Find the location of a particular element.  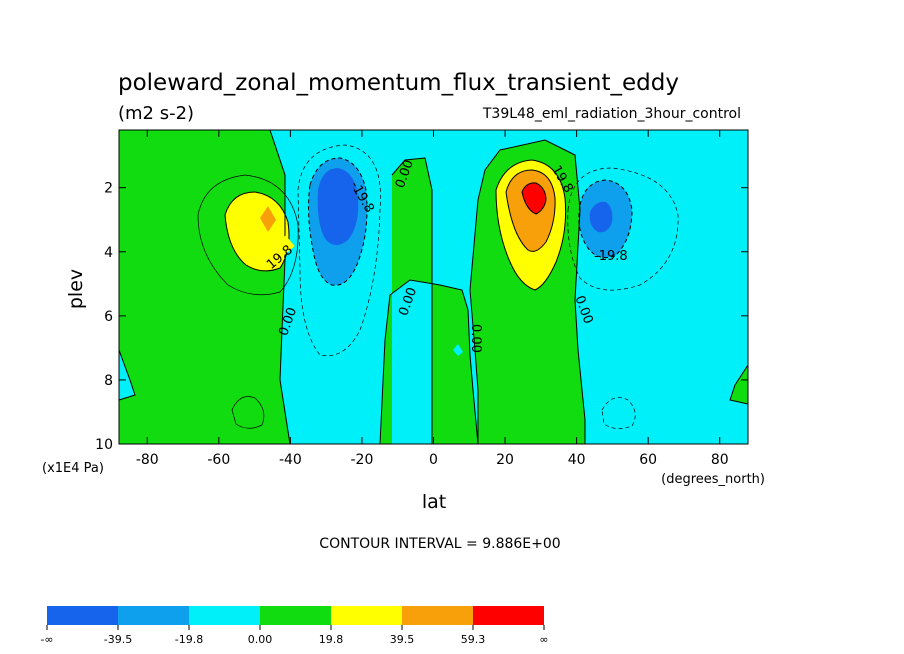

y-tick-label: 4 is located at coordinates (108, 253).